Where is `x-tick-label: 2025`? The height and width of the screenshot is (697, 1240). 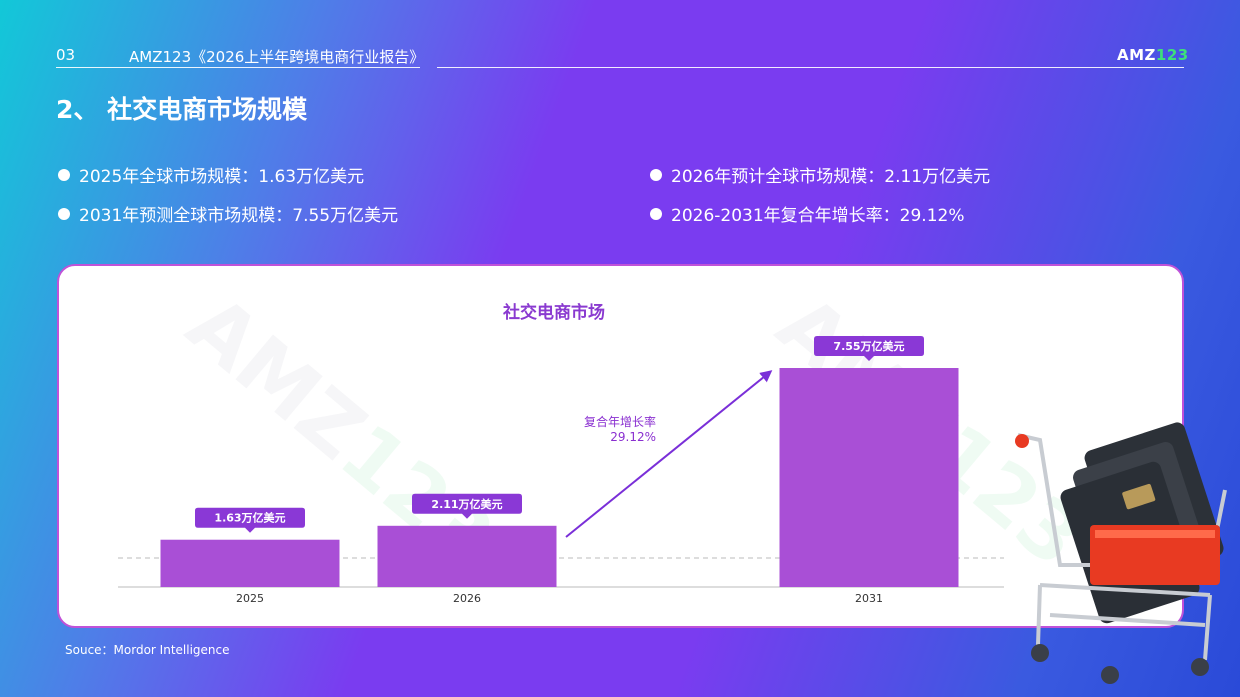 x-tick-label: 2025 is located at coordinates (250, 598).